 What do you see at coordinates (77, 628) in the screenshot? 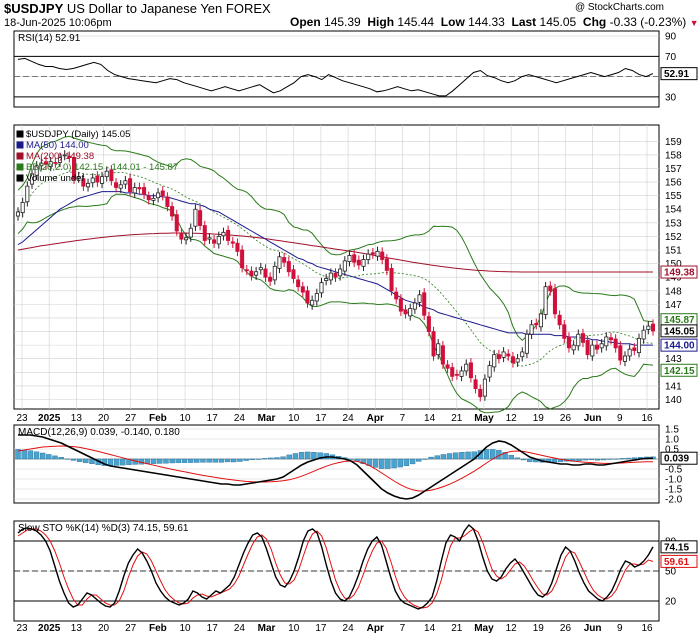
I see `sto-x-tick-label: 13` at bounding box center [77, 628].